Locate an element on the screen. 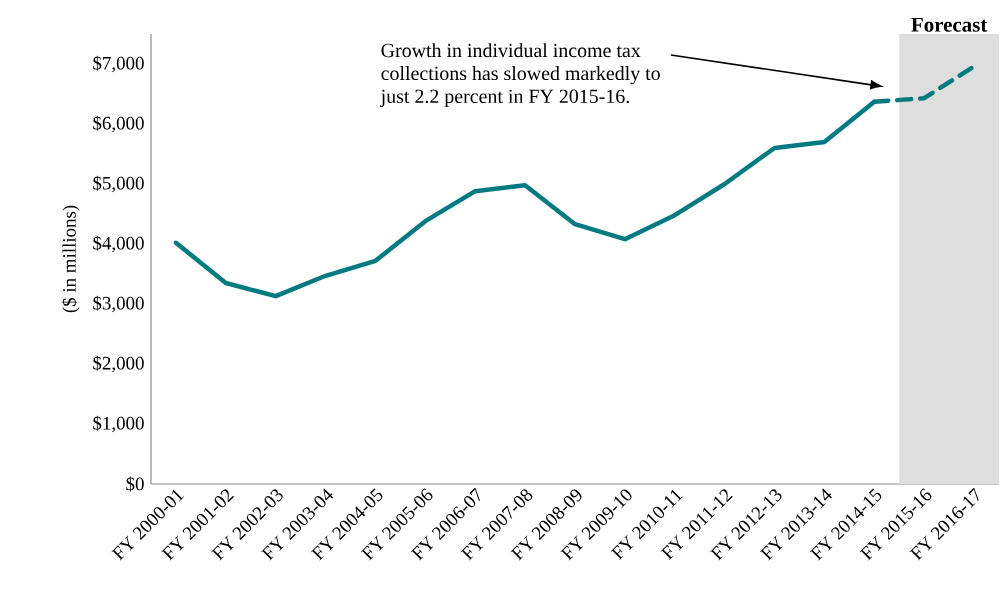 The width and height of the screenshot is (1008, 603). y-tick-label: $4,000 is located at coordinates (118, 244).